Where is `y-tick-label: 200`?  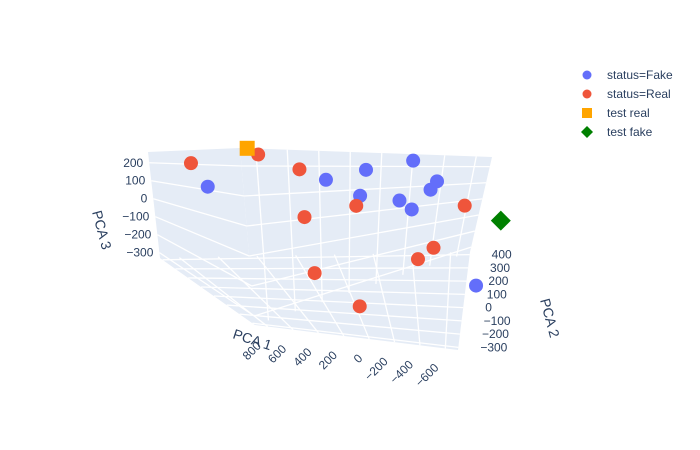
y-tick-label: 200 is located at coordinates (498, 281).